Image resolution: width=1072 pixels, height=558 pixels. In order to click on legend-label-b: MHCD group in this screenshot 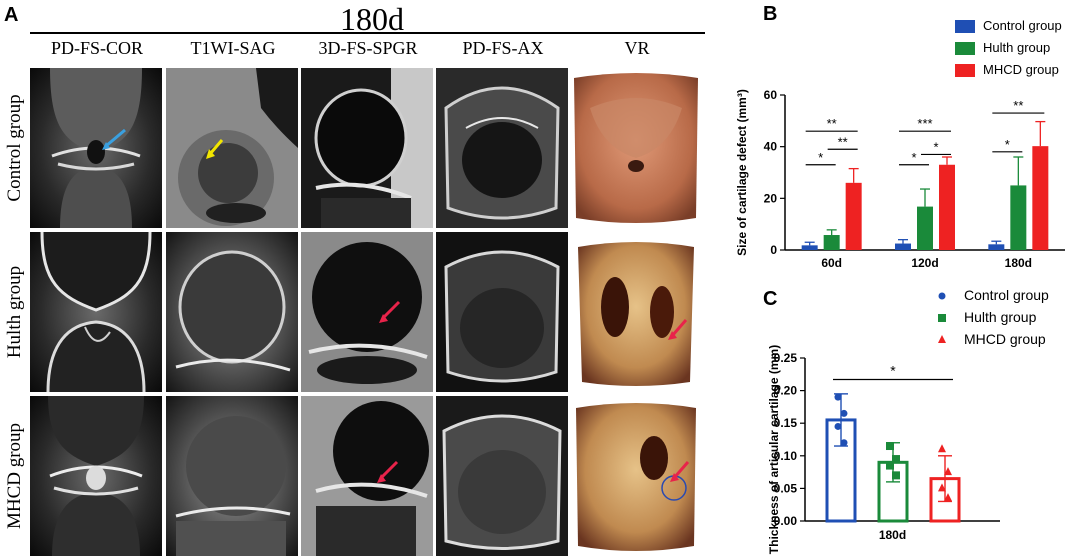, I will do `click(1021, 69)`.